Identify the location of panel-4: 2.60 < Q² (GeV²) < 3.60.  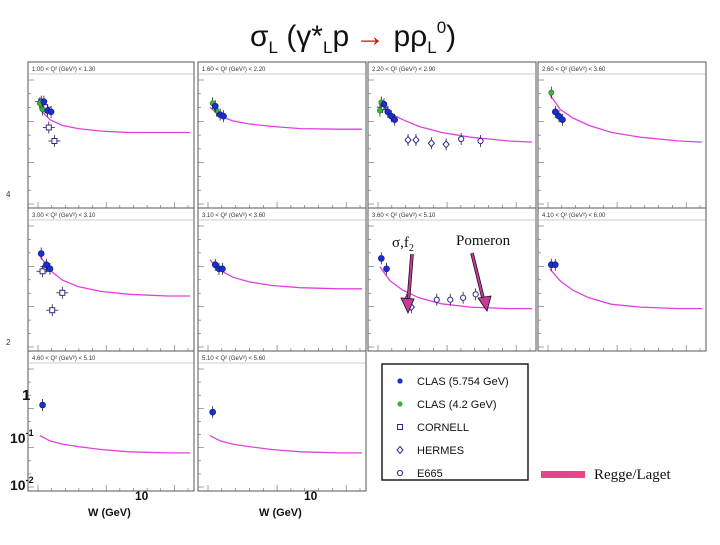
(622, 135).